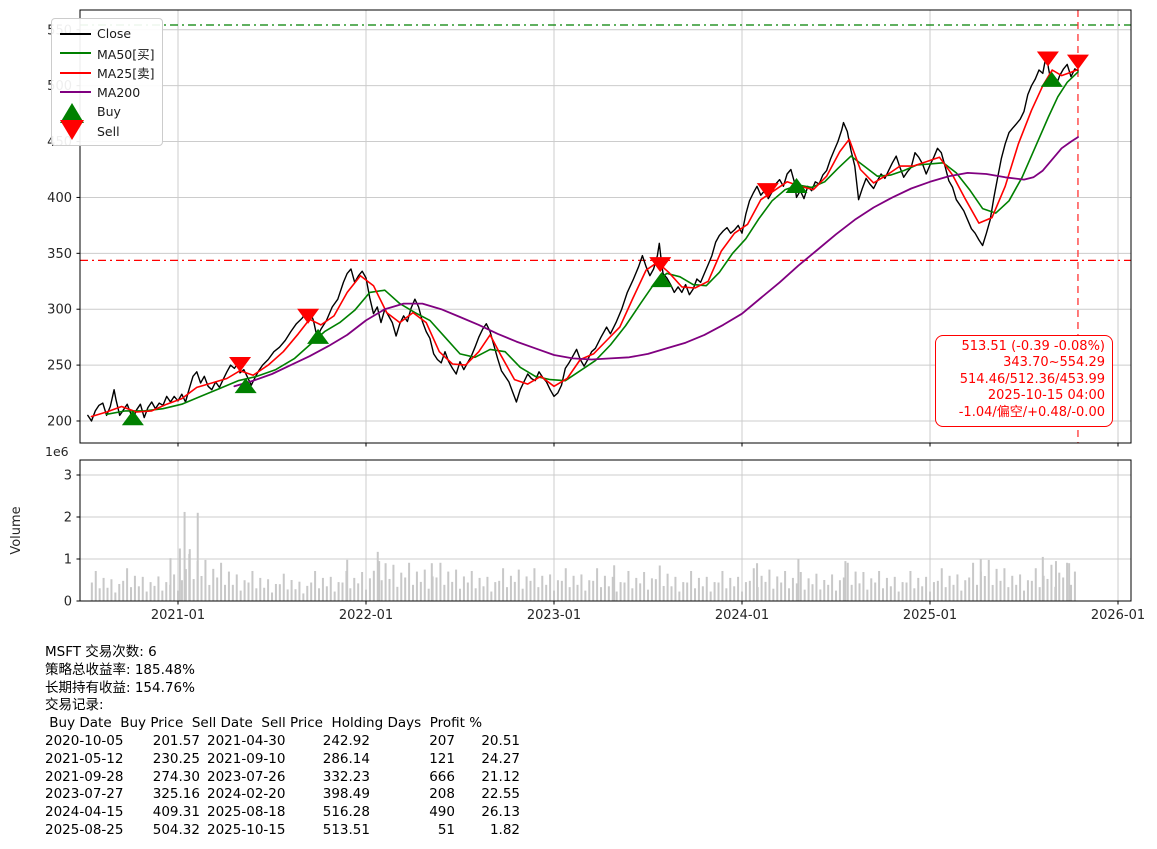 The width and height of the screenshot is (1157, 849). What do you see at coordinates (84, 758) in the screenshot?
I see `trade-cell: 2021-05-12` at bounding box center [84, 758].